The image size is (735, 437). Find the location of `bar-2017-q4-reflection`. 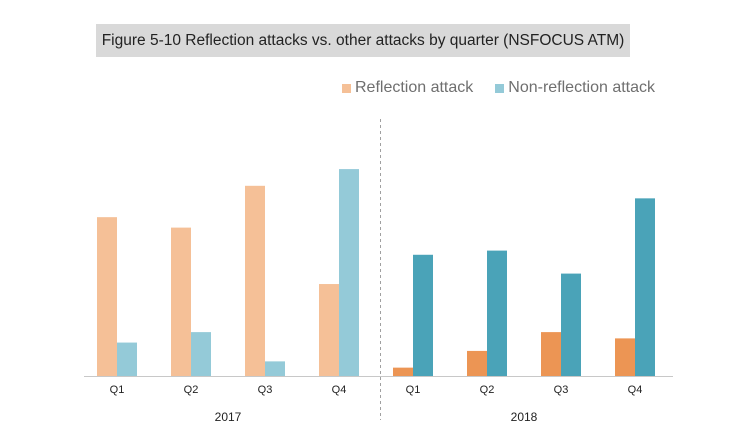

bar-2017-q4-reflection is located at coordinates (329, 330).